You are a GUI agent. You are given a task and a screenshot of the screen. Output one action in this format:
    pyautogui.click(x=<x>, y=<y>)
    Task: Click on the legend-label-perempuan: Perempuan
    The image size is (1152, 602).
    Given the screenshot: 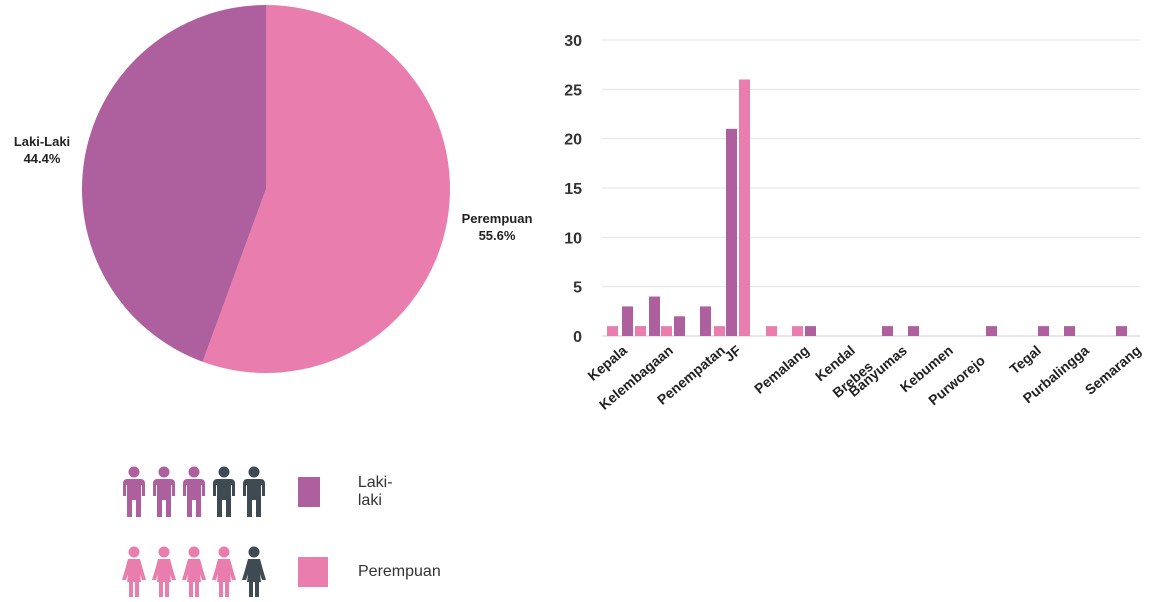 What is the action you would take?
    pyautogui.click(x=399, y=571)
    